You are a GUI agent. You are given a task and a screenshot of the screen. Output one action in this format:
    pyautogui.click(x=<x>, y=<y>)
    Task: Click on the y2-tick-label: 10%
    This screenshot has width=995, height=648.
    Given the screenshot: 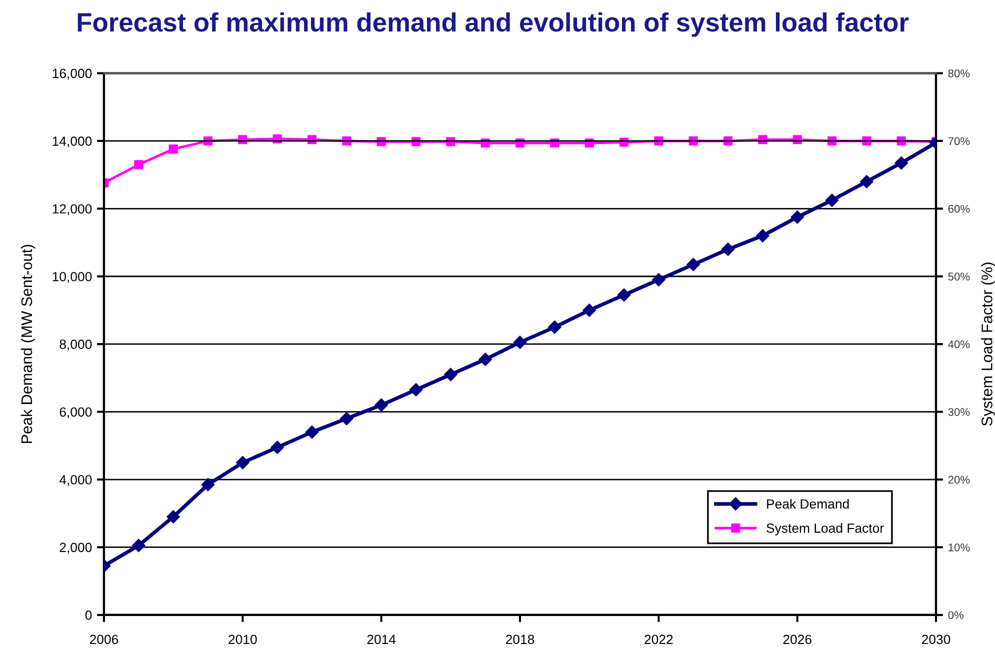 What is the action you would take?
    pyautogui.click(x=959, y=548)
    